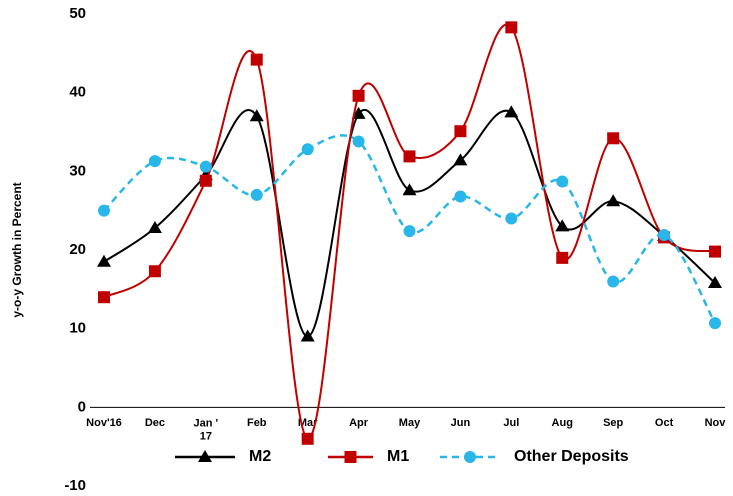  What do you see at coordinates (571, 456) in the screenshot?
I see `legend-label: Other Deposits` at bounding box center [571, 456].